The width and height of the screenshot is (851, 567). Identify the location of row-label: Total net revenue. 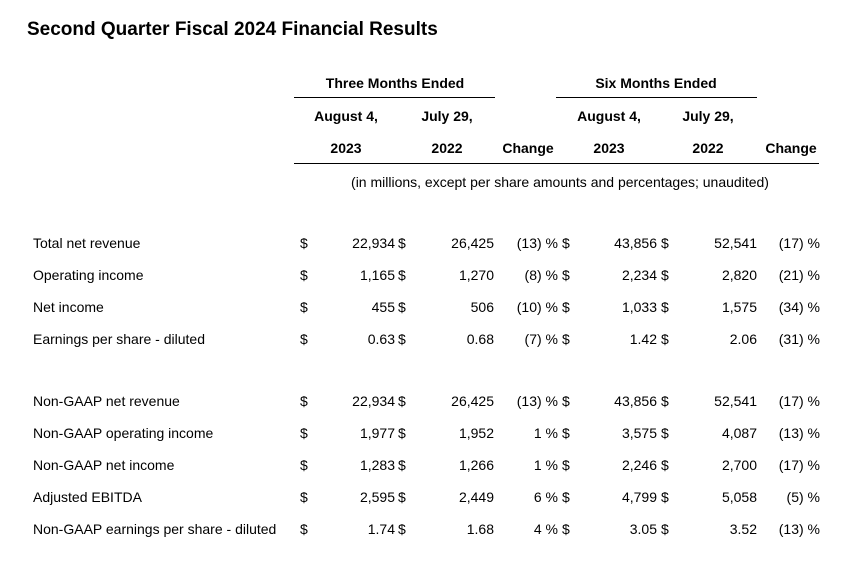
(87, 243).